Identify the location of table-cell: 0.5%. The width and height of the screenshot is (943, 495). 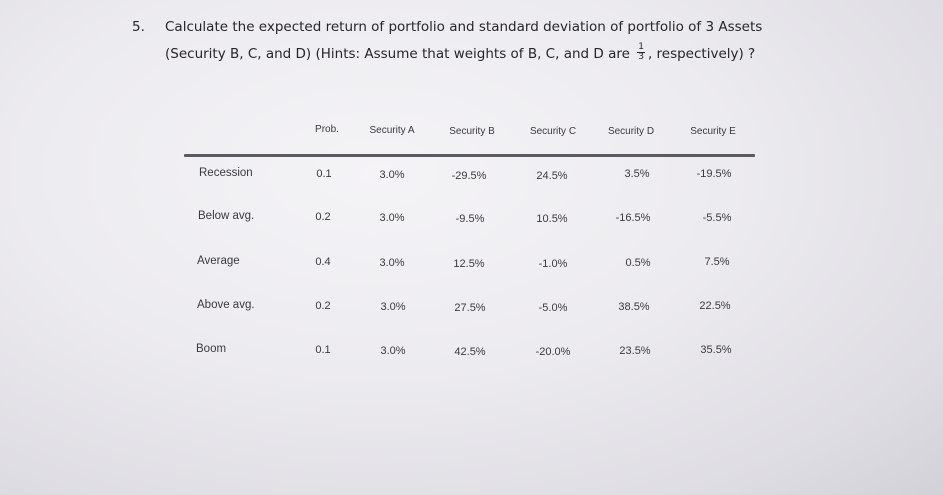
(638, 263).